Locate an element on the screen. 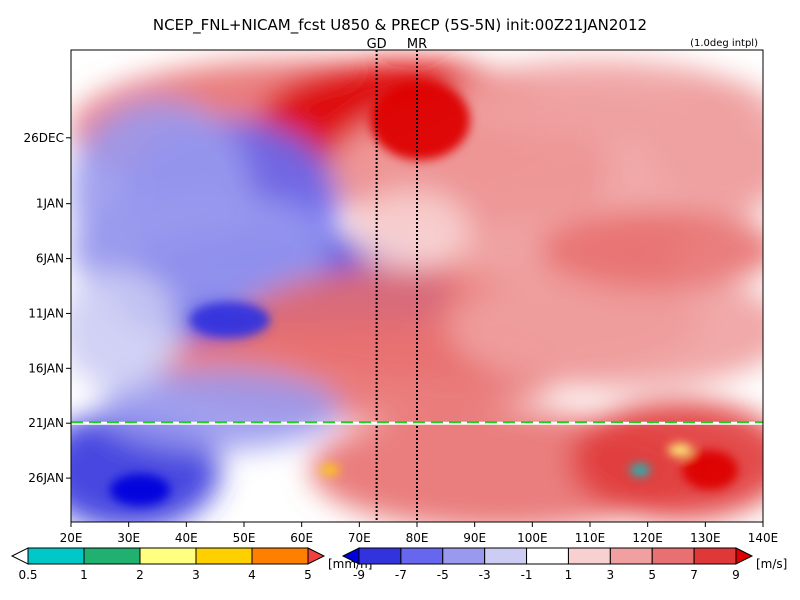  precip-level: 5 is located at coordinates (308, 575).